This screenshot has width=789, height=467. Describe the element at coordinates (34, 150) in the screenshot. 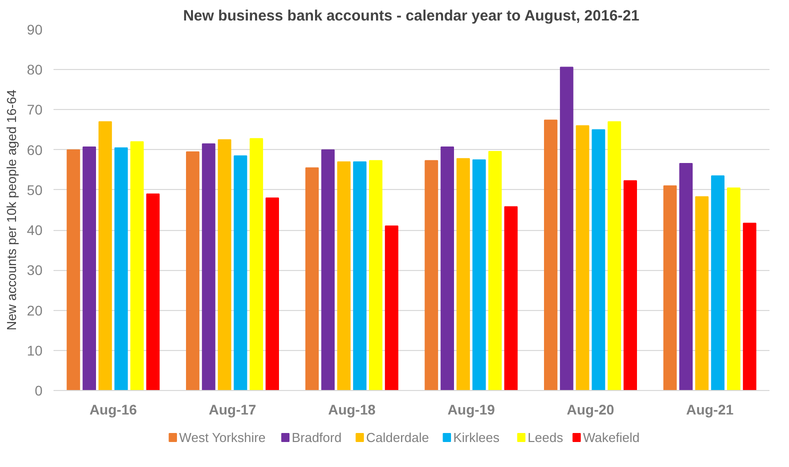

I see `y-tick-label: 60` at that location.